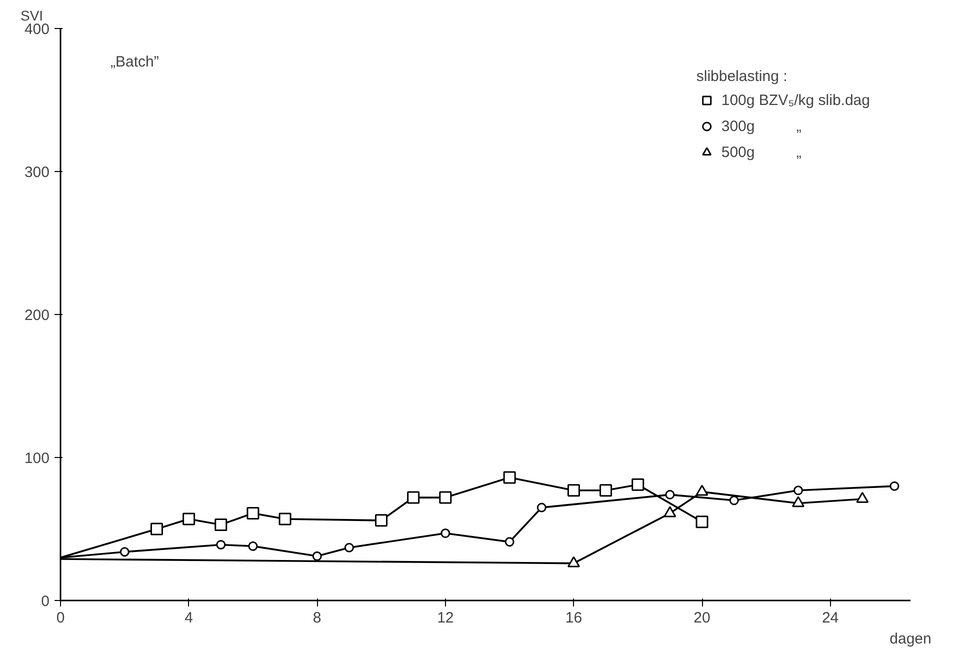  What do you see at coordinates (60, 618) in the screenshot?
I see `x-tick-label: 0` at bounding box center [60, 618].